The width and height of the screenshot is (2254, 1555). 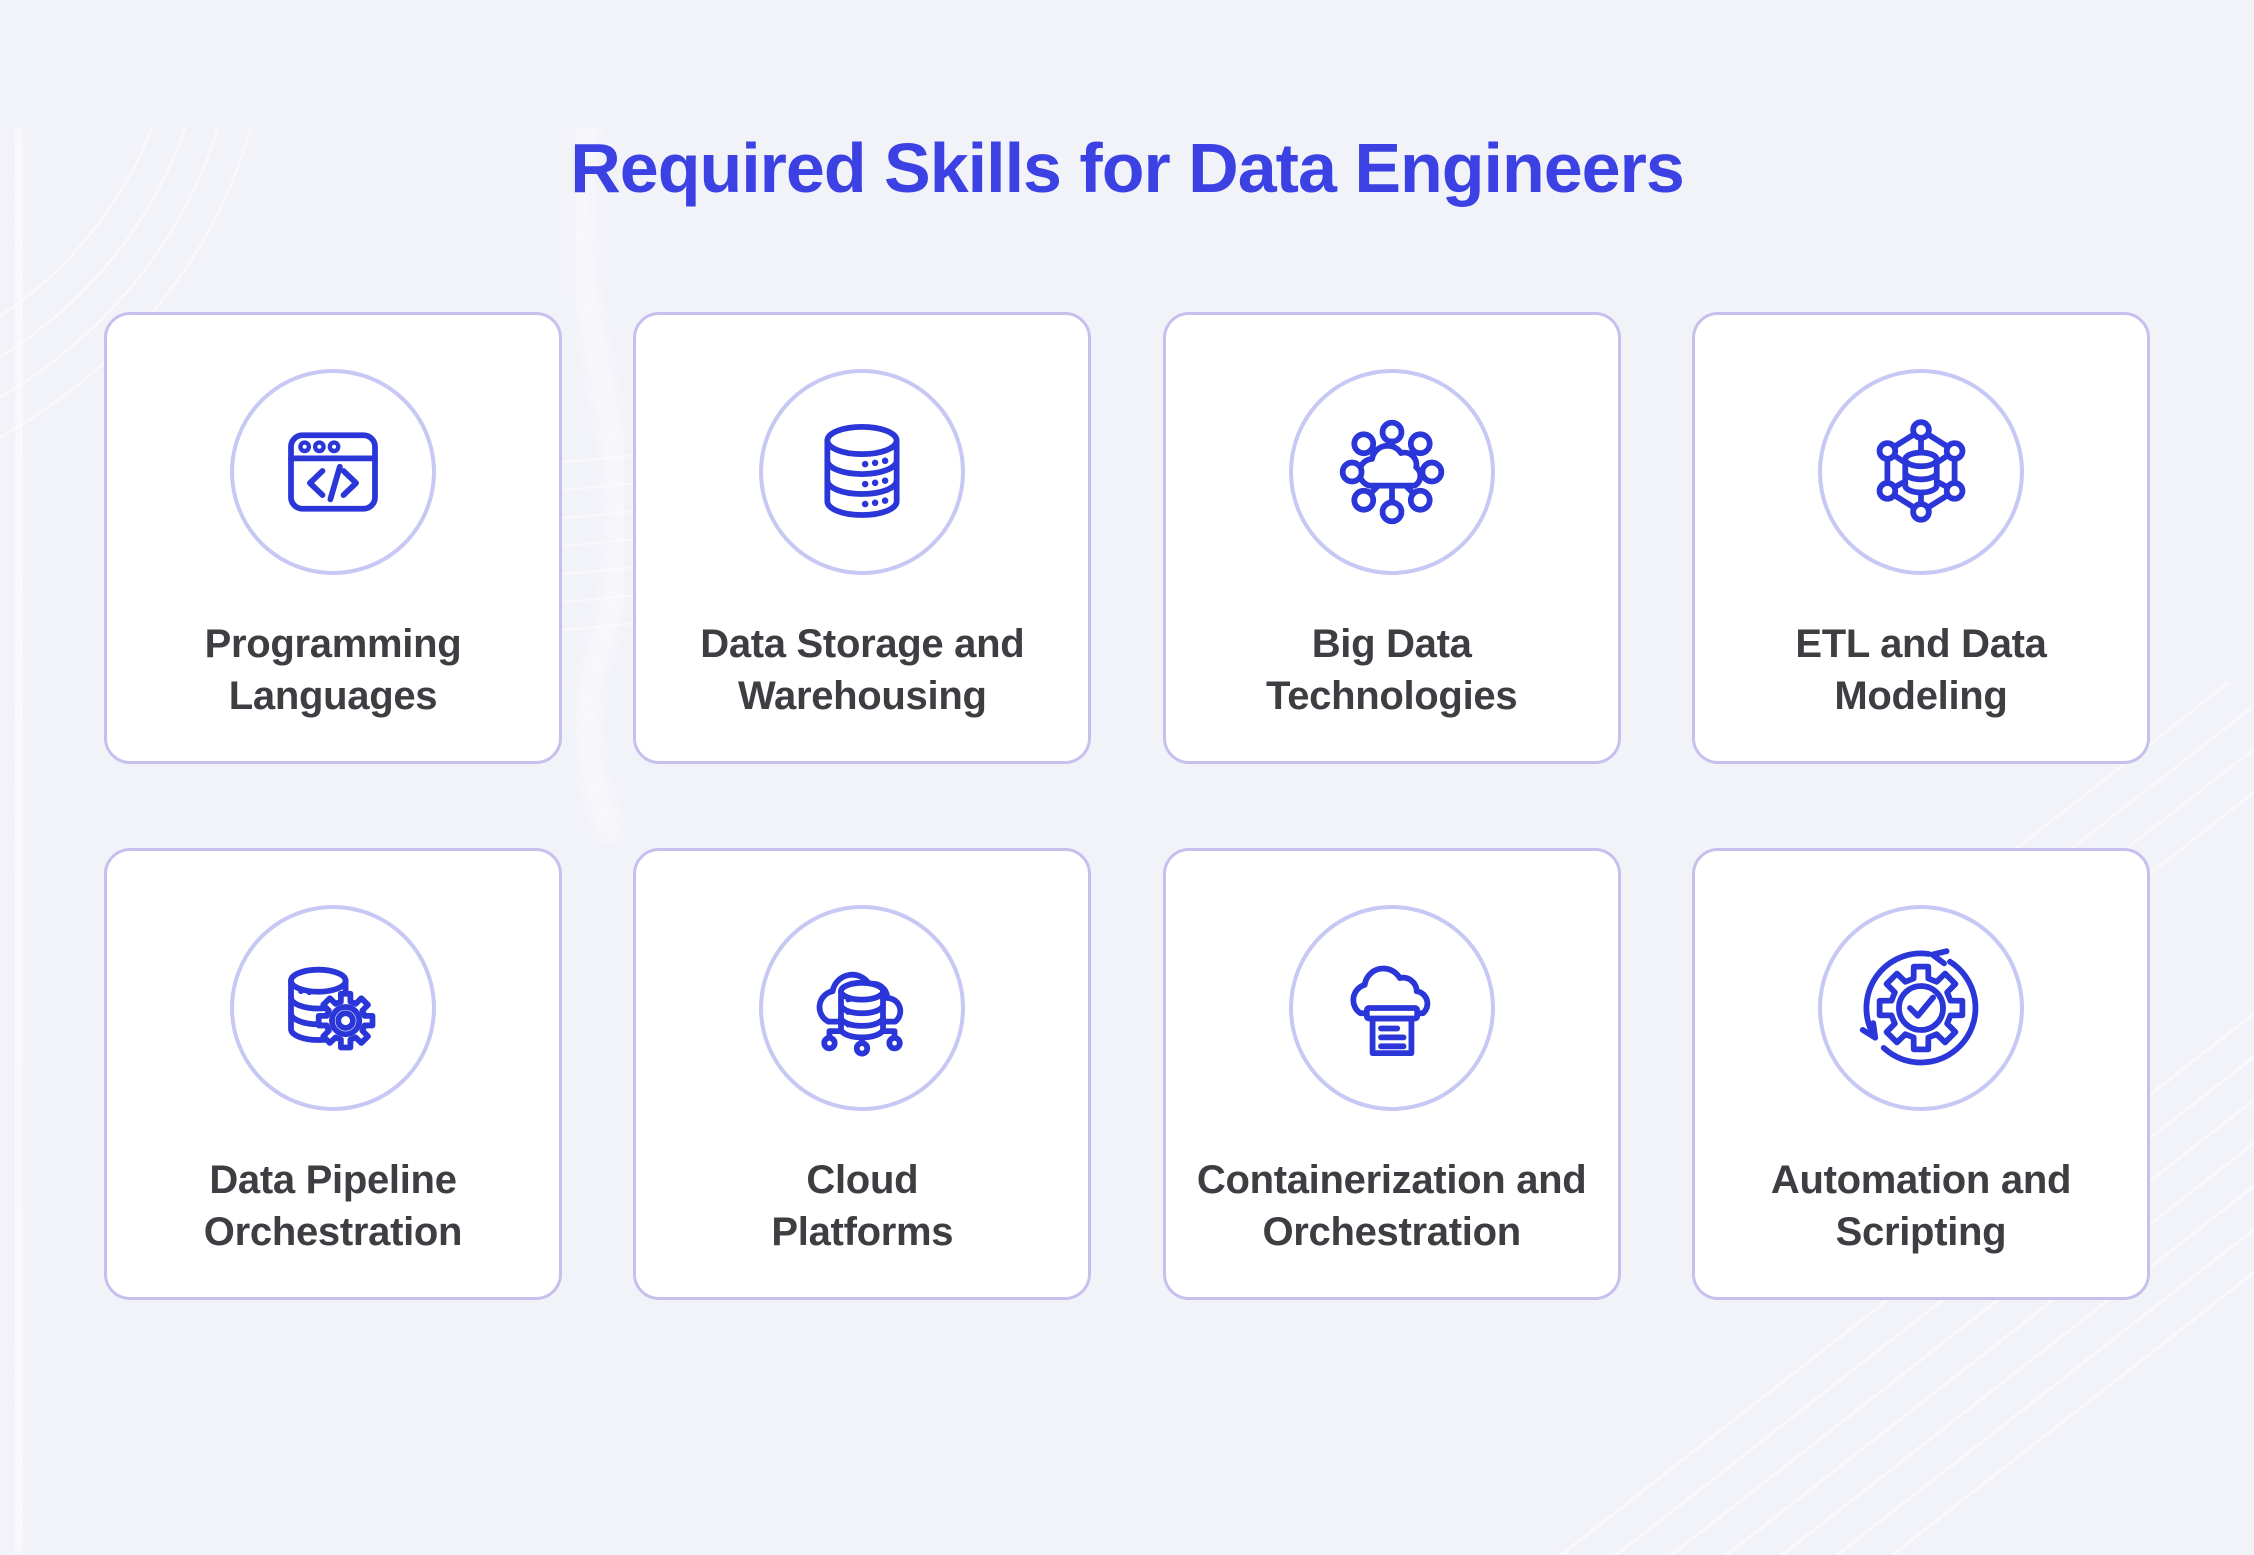 What do you see at coordinates (862, 1206) in the screenshot?
I see `skill-label: Cloud Platforms` at bounding box center [862, 1206].